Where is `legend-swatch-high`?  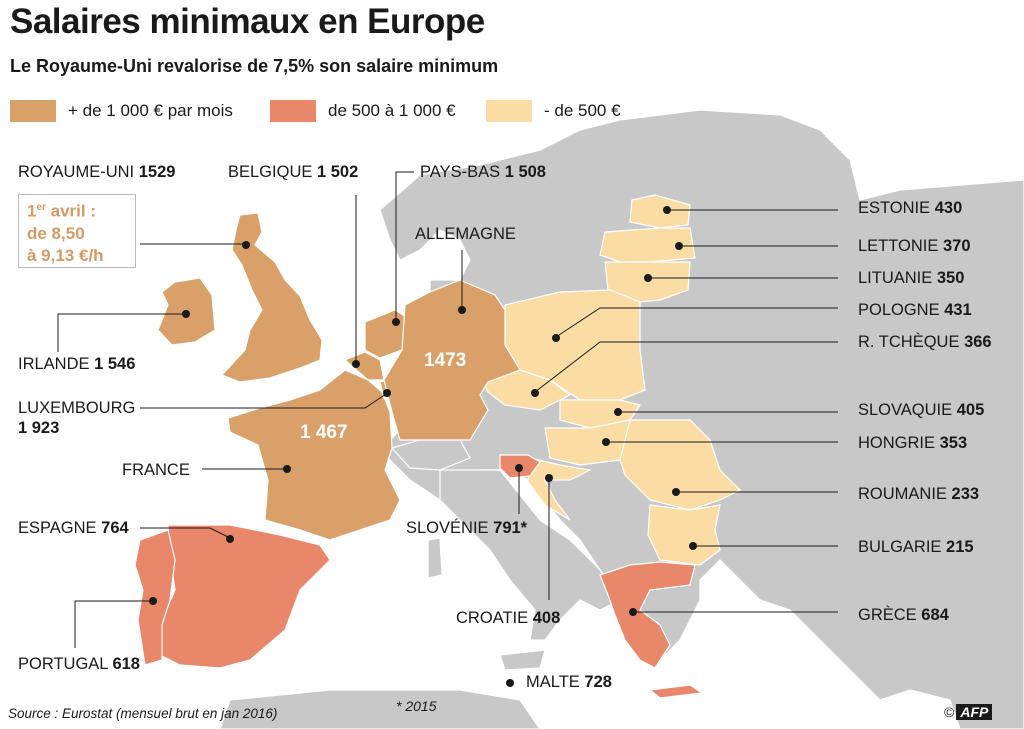
legend-swatch-high is located at coordinates (33, 111).